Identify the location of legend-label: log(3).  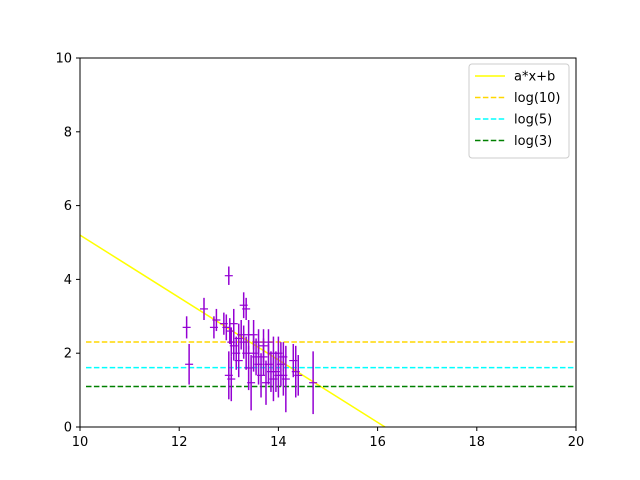
(533, 141).